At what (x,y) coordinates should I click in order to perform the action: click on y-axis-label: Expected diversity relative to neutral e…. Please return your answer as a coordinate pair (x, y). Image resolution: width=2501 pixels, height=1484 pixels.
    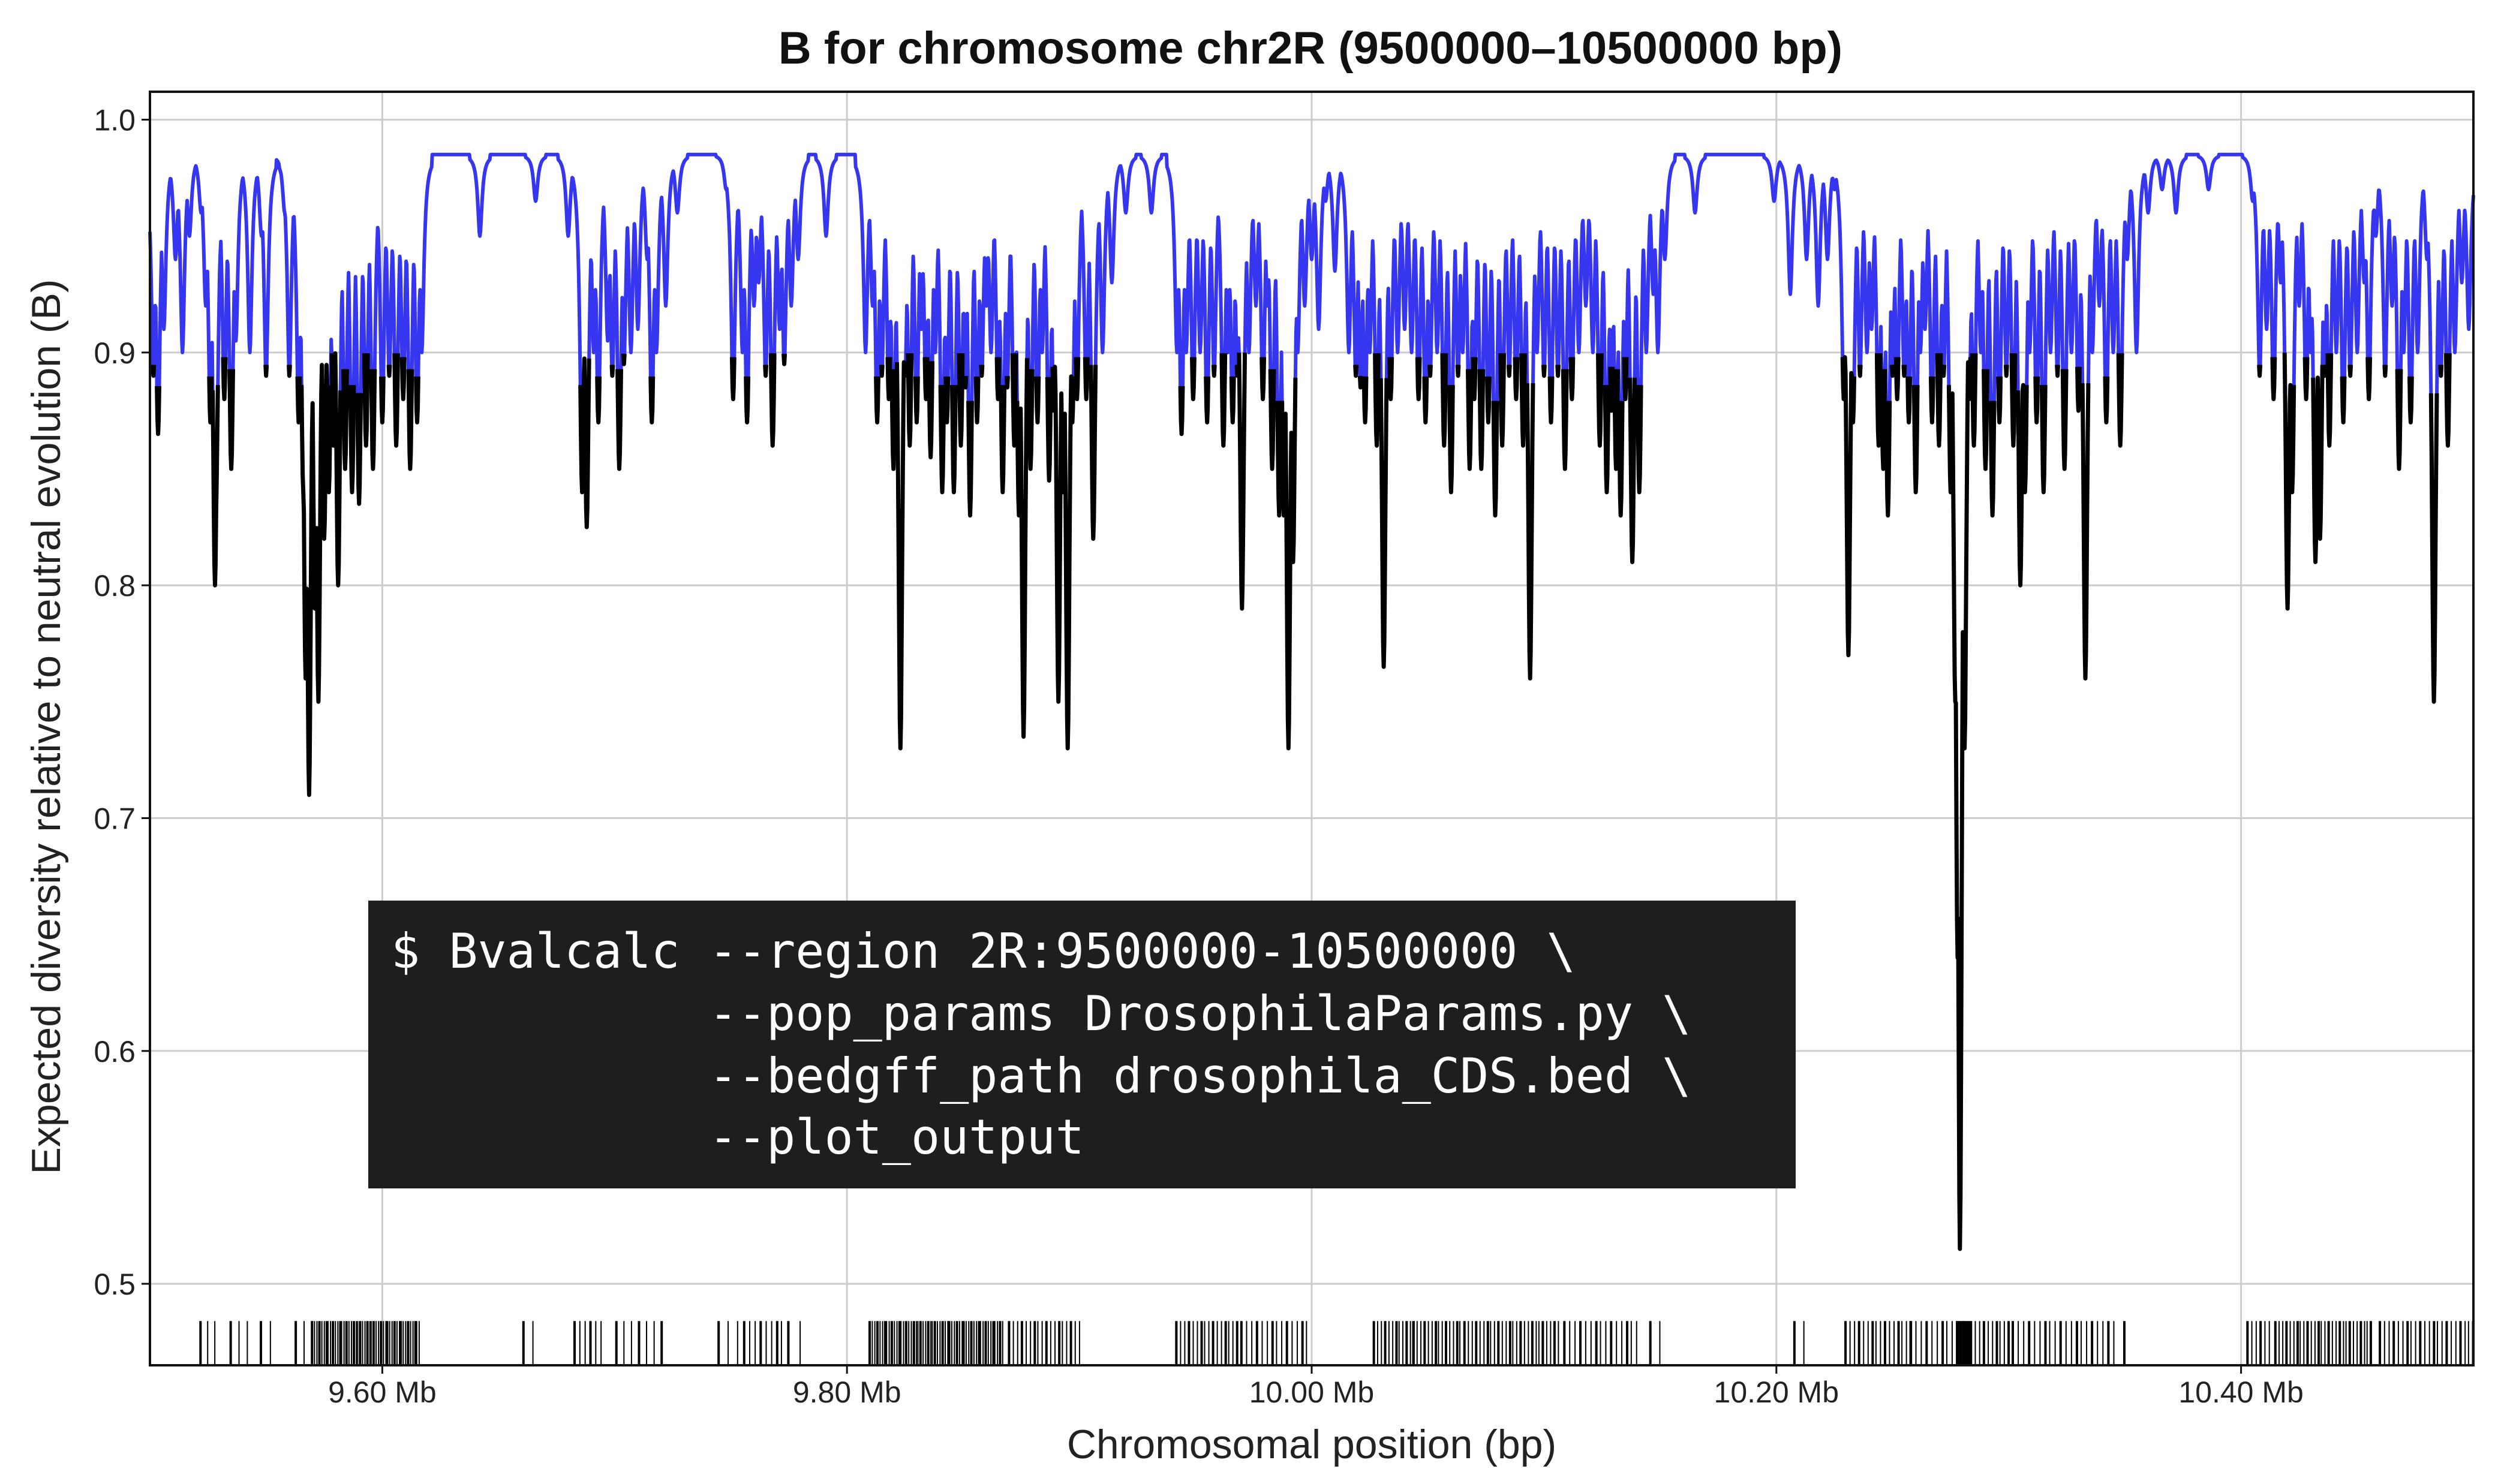
    Looking at the image, I should click on (46, 727).